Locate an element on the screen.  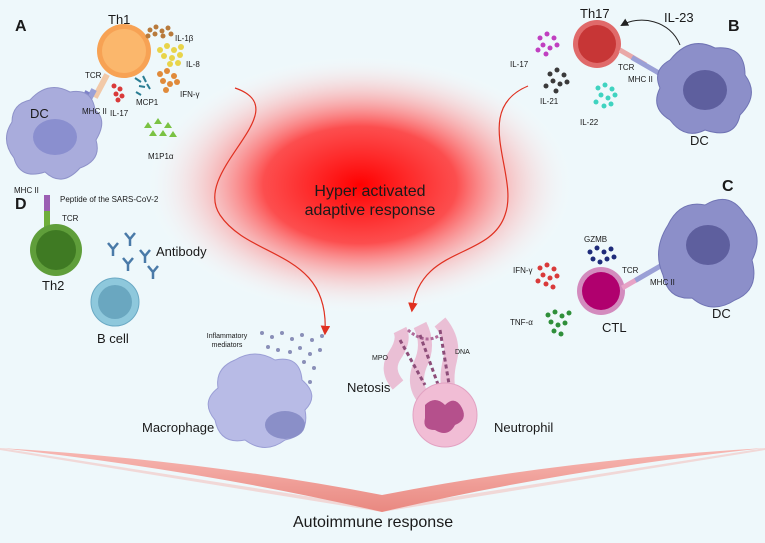
gzmb-label: GZMB is located at coordinates (596, 239).